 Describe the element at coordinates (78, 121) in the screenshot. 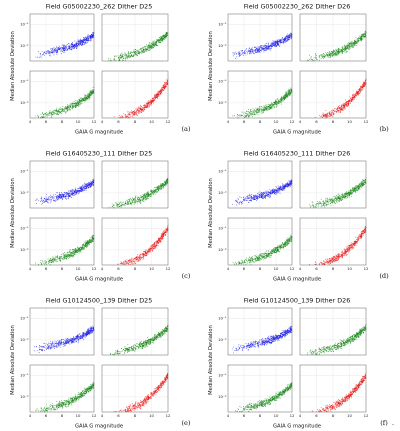

I see `x-tick-label: 10` at that location.